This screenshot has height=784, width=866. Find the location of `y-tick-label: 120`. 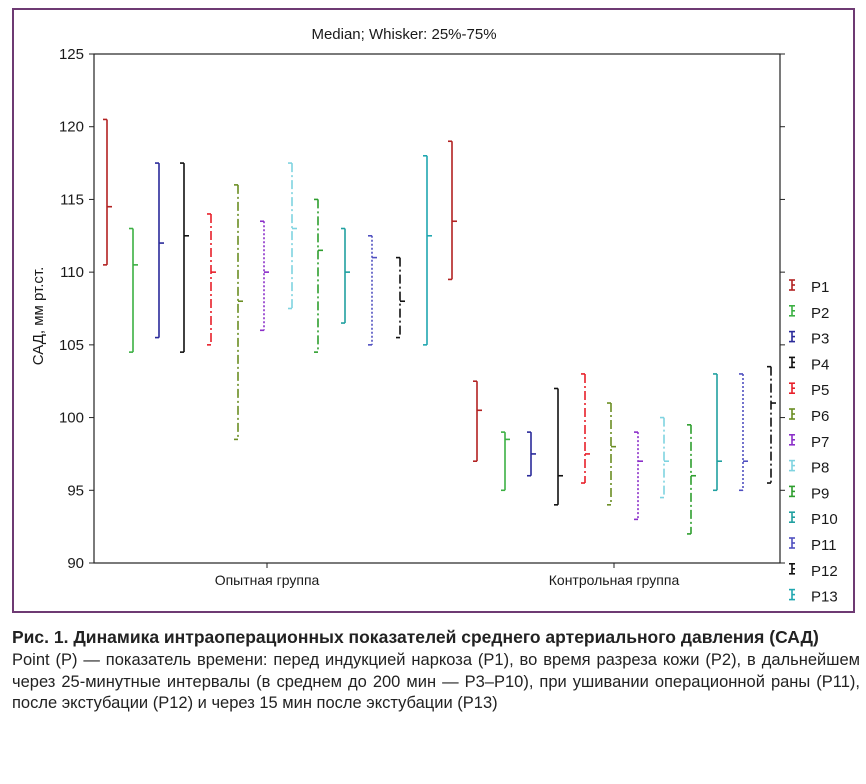

y-tick-label: 120 is located at coordinates (71, 127).